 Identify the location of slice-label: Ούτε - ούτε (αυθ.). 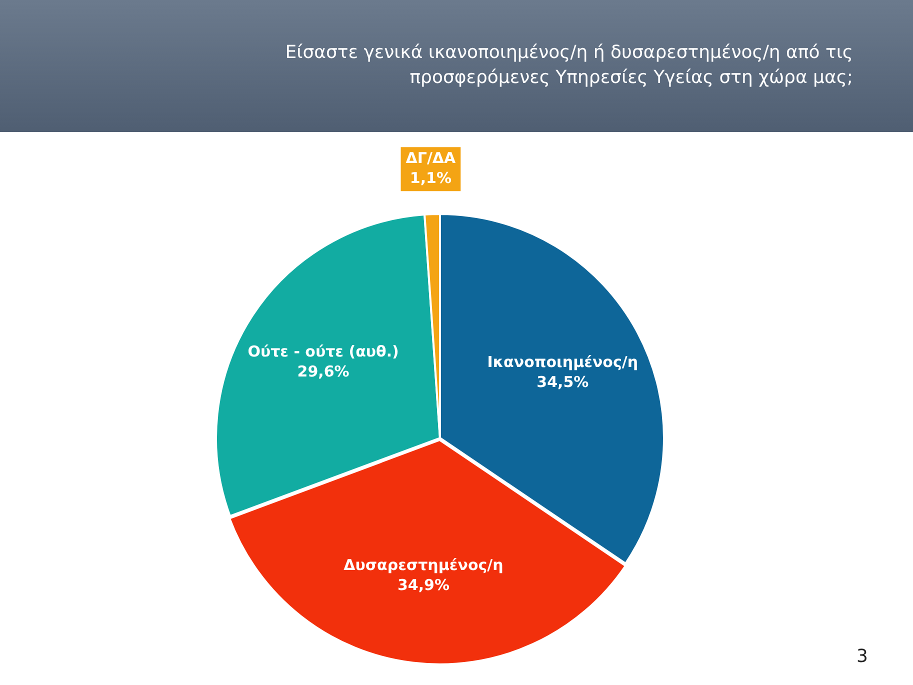
(323, 351).